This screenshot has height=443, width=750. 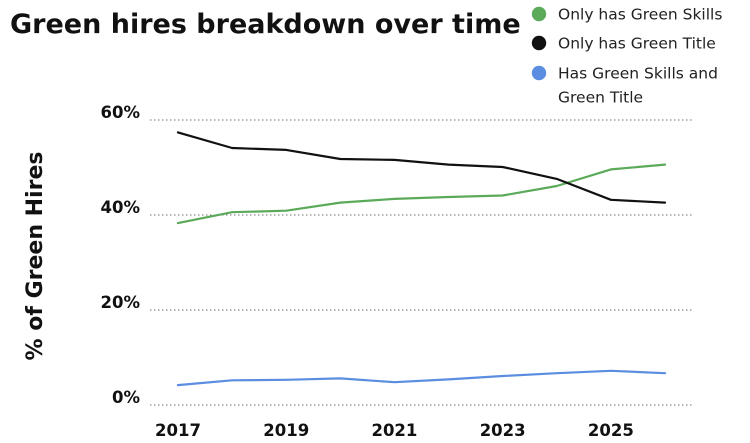 I want to click on y-axis-label: % of Green Hires, so click(x=35, y=256).